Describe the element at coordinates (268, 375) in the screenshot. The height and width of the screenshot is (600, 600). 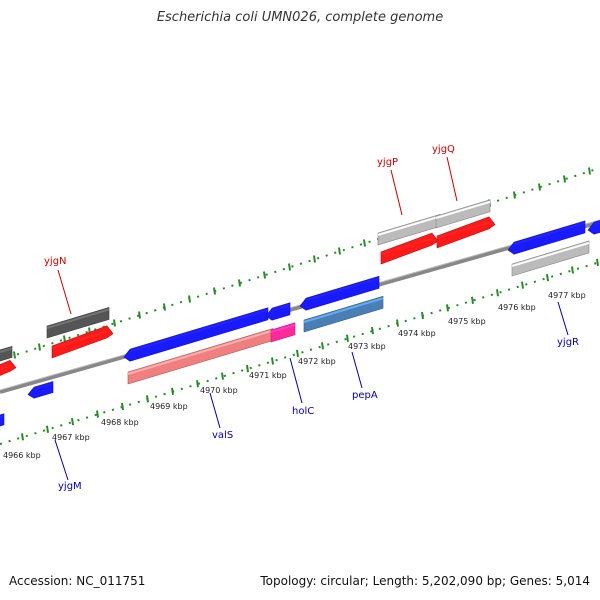
I see `scale-label: 4971 kbp` at that location.